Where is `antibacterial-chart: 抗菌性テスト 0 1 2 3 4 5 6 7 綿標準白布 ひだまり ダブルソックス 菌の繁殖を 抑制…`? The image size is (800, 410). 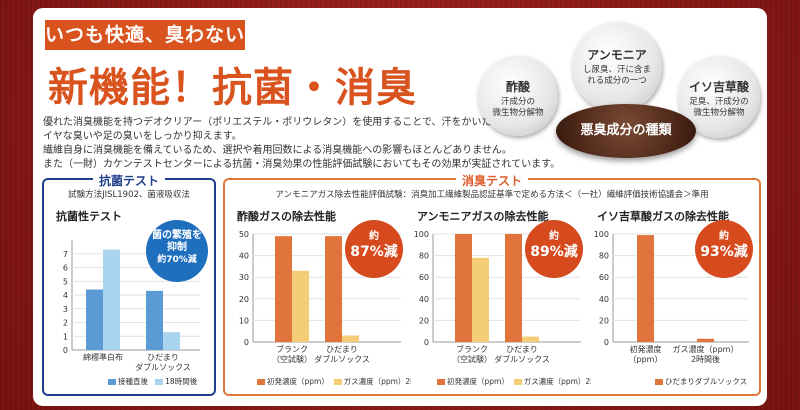
antibacterial-chart: 抗菌性テスト 0 1 2 3 4 5 6 7 綿標準白布 ひだまり ダブルソックス 菌の繁殖を 抑制… is located at coordinates (129, 297).